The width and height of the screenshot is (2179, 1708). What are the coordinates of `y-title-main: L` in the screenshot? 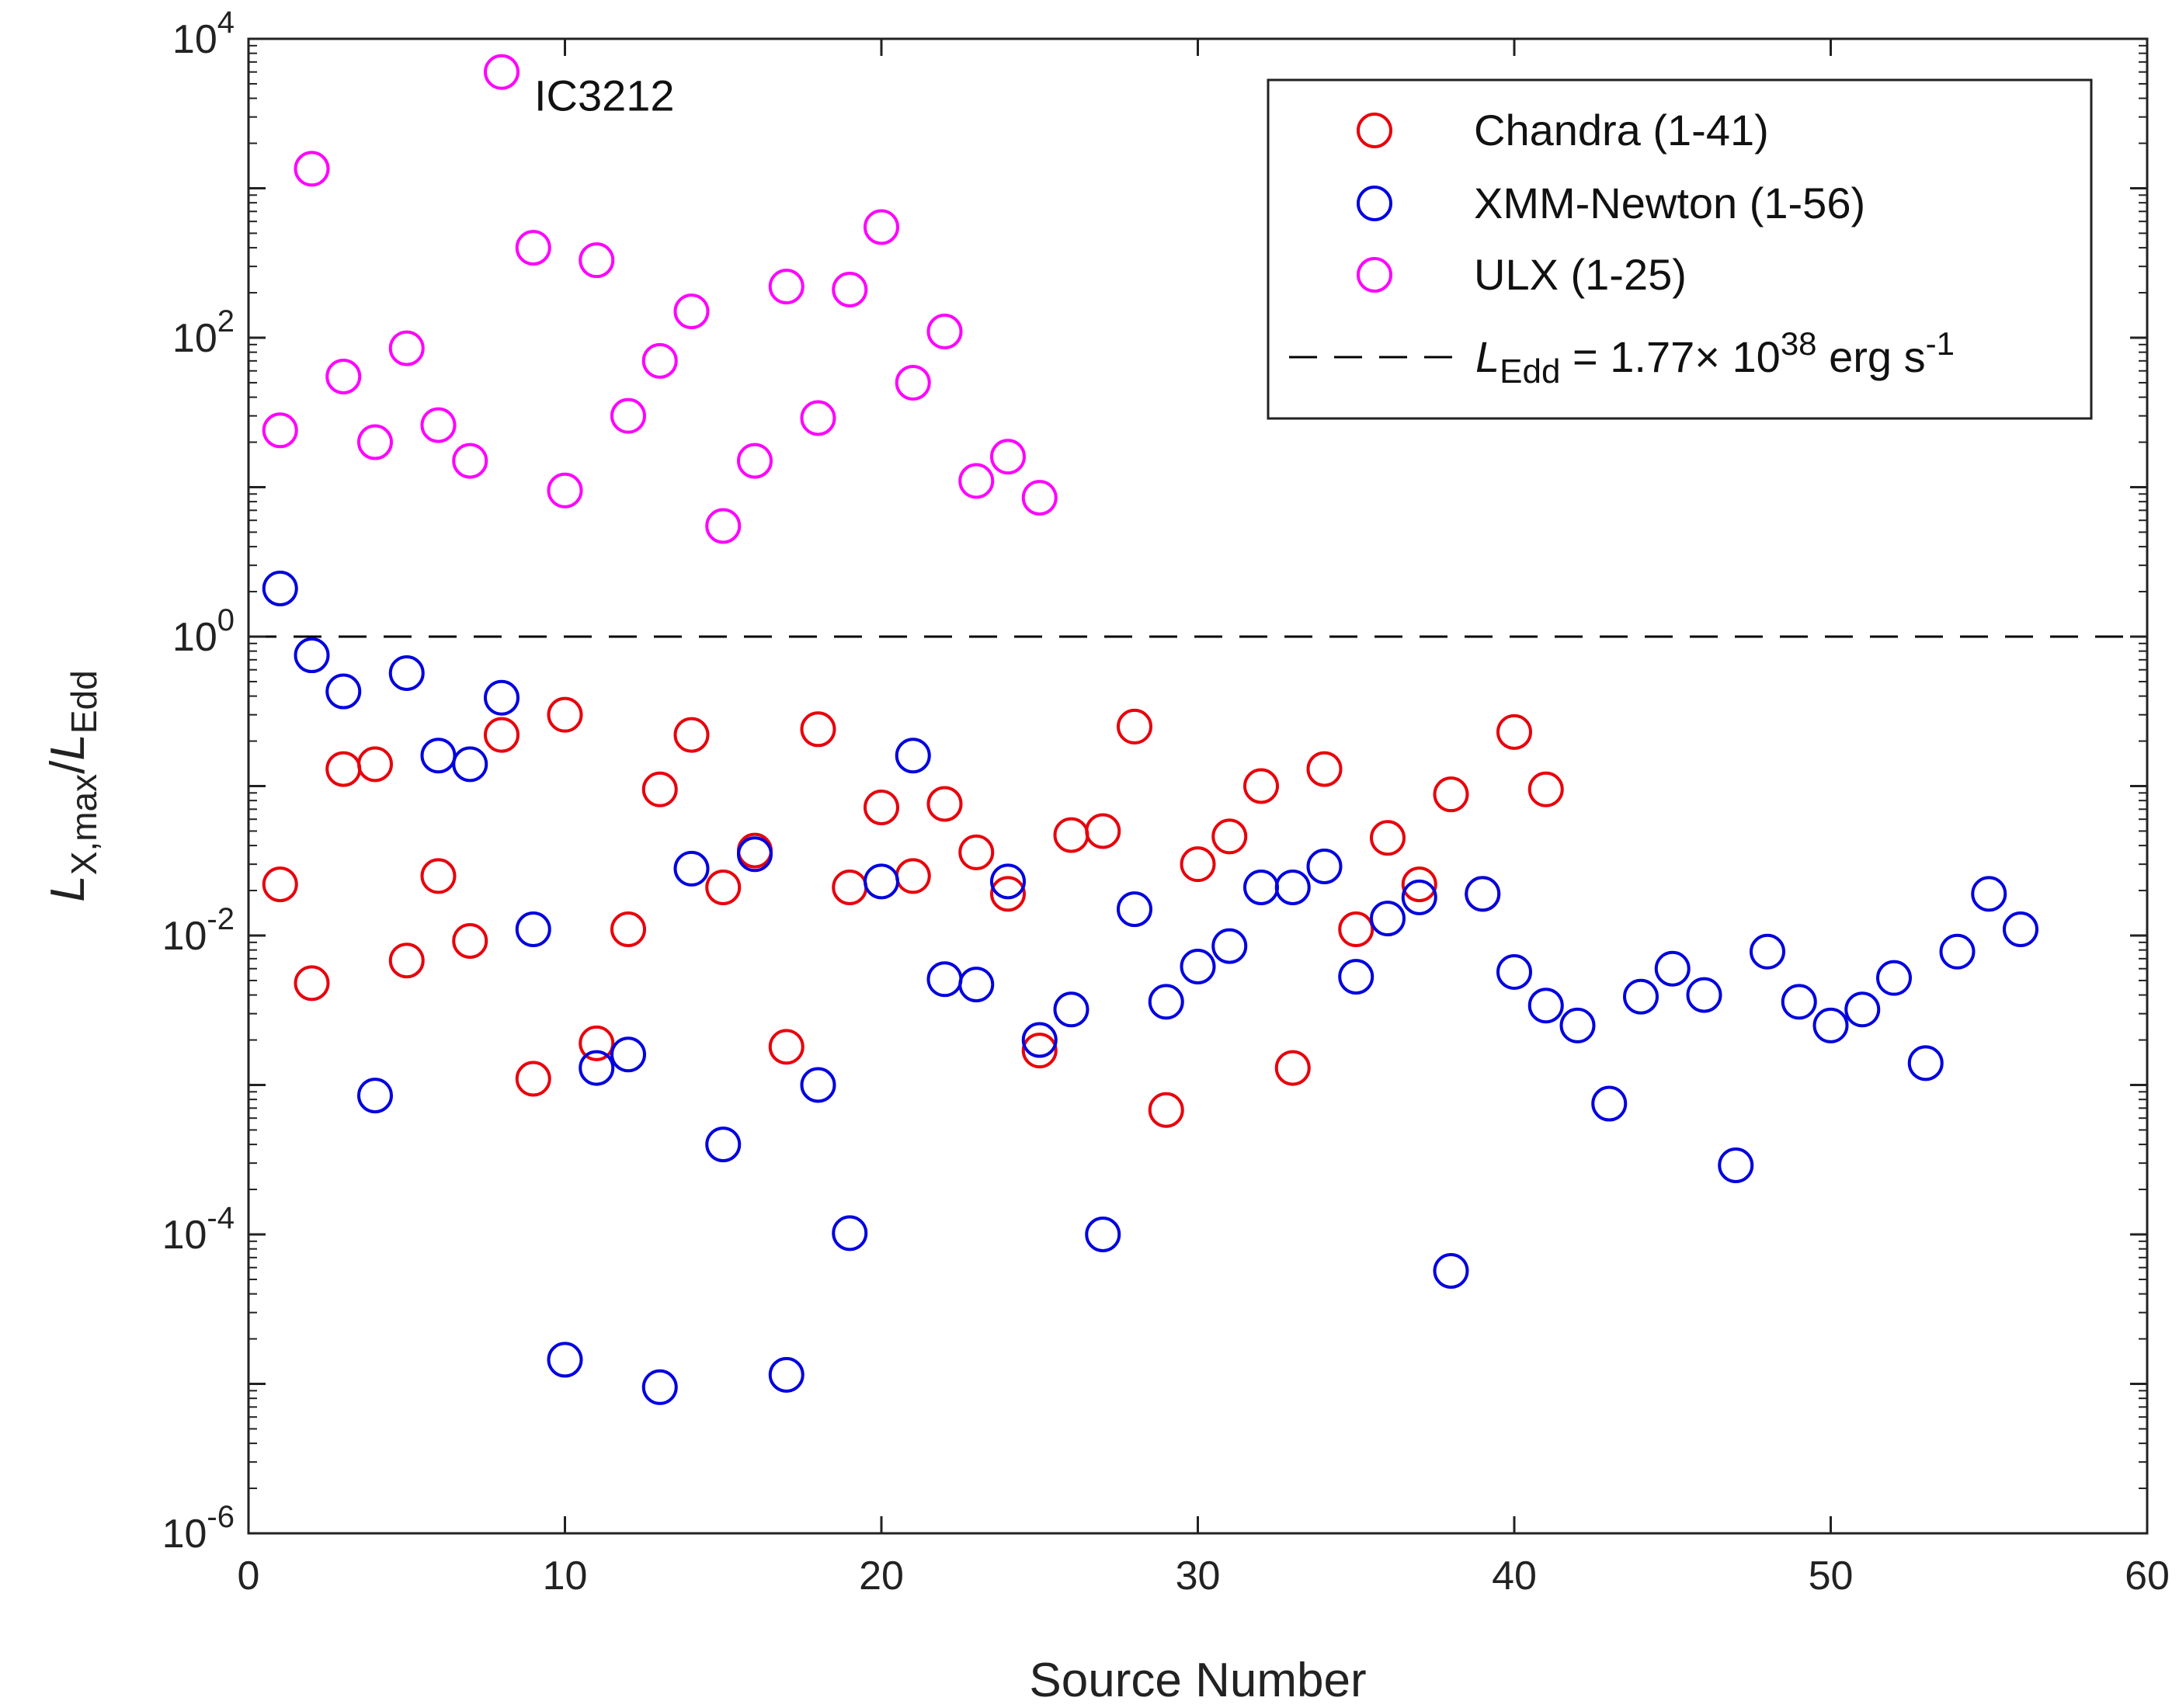 It's located at (68, 888).